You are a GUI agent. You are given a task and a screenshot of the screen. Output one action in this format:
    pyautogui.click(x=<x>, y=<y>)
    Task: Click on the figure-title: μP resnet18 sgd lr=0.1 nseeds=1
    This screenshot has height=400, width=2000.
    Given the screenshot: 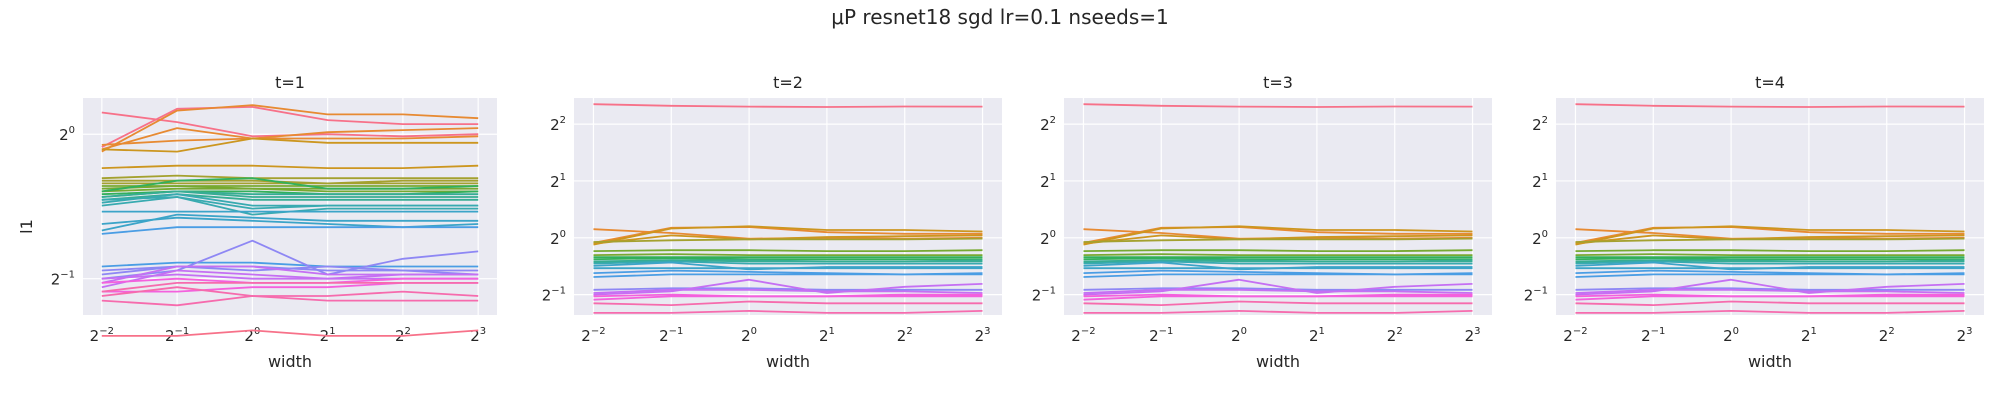 What is the action you would take?
    pyautogui.click(x=999, y=17)
    